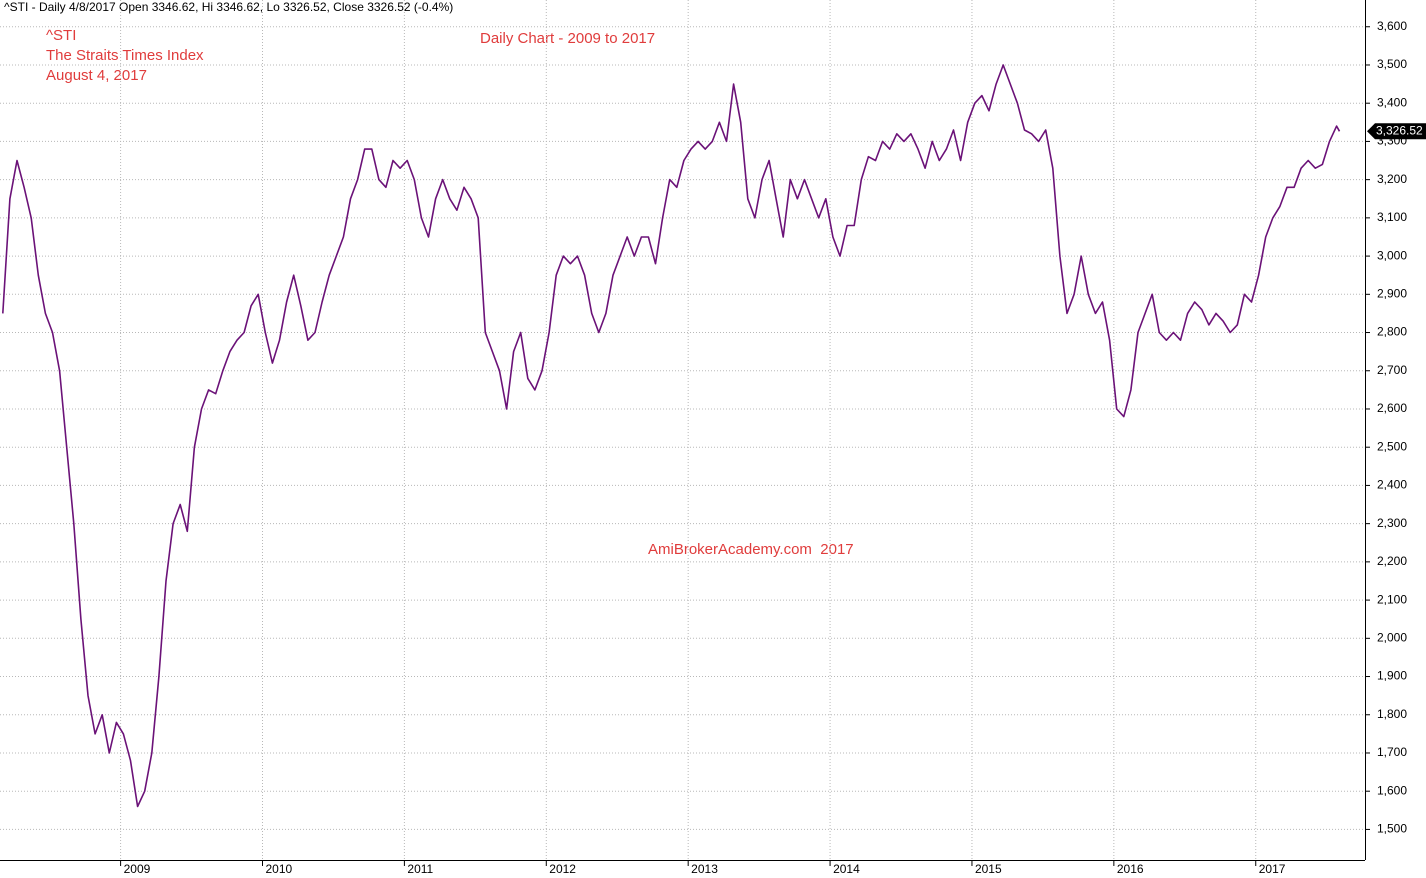 The image size is (1426, 878). Describe the element at coordinates (125, 55) in the screenshot. I see `annotation: The Straits Times Index` at that location.